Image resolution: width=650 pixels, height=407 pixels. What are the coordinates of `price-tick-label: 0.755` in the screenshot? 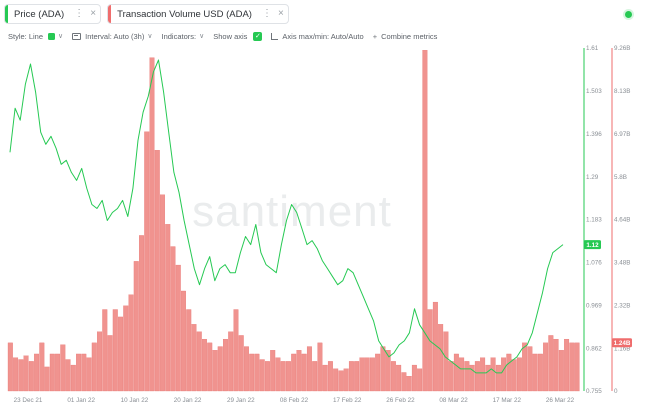 It's located at (594, 391).